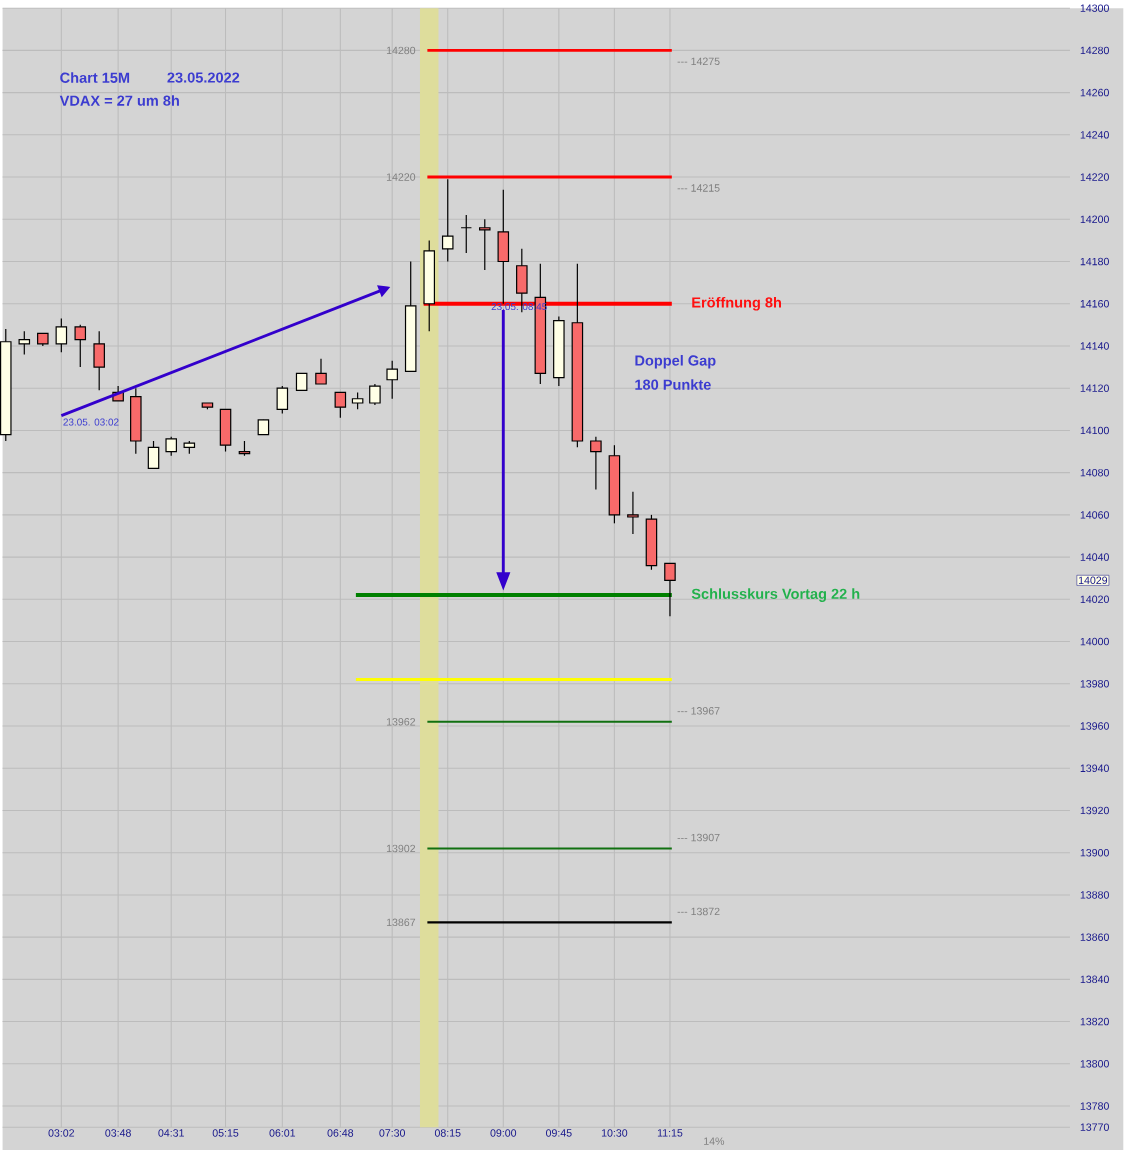 The height and width of the screenshot is (1150, 1124). Describe the element at coordinates (1095, 261) in the screenshot. I see `y-tick-label: 14180` at that location.